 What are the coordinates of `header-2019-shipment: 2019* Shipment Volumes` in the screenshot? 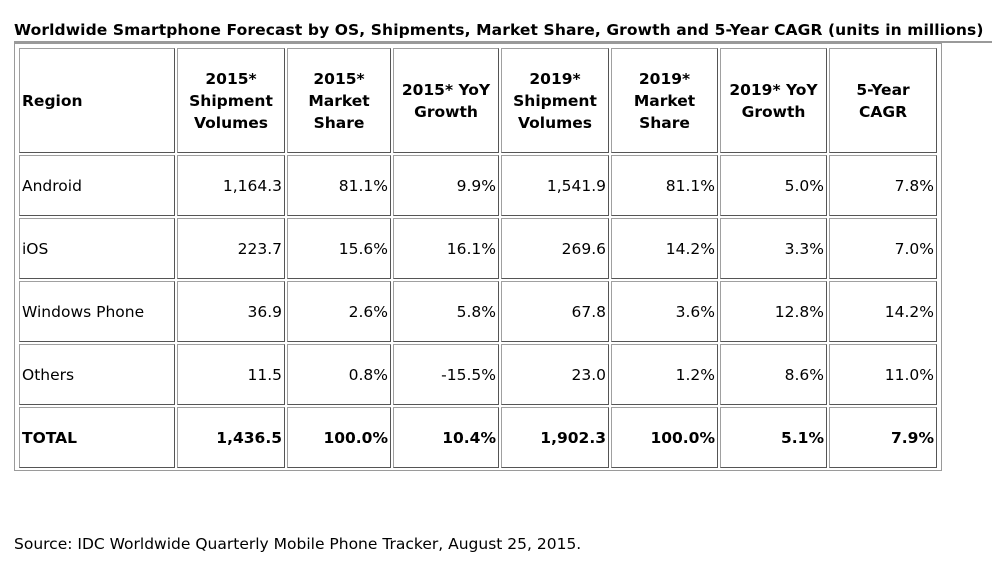 It's located at (555, 100).